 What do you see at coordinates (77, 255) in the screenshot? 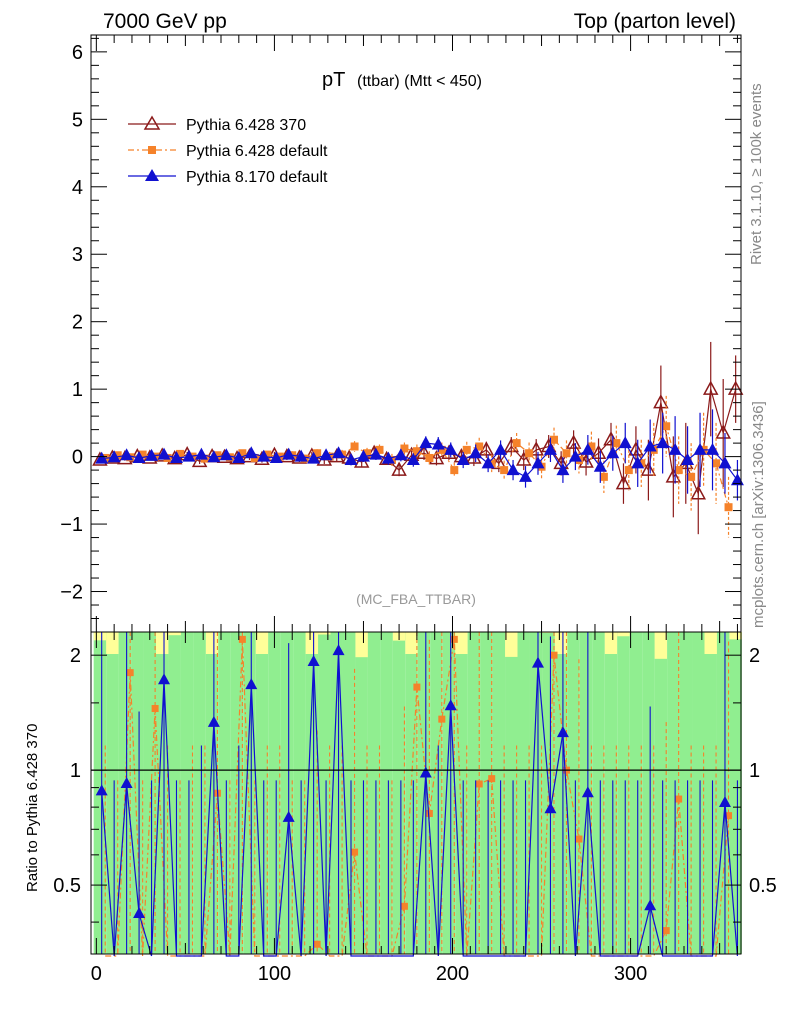
I see `y-tick-label: 3` at bounding box center [77, 255].